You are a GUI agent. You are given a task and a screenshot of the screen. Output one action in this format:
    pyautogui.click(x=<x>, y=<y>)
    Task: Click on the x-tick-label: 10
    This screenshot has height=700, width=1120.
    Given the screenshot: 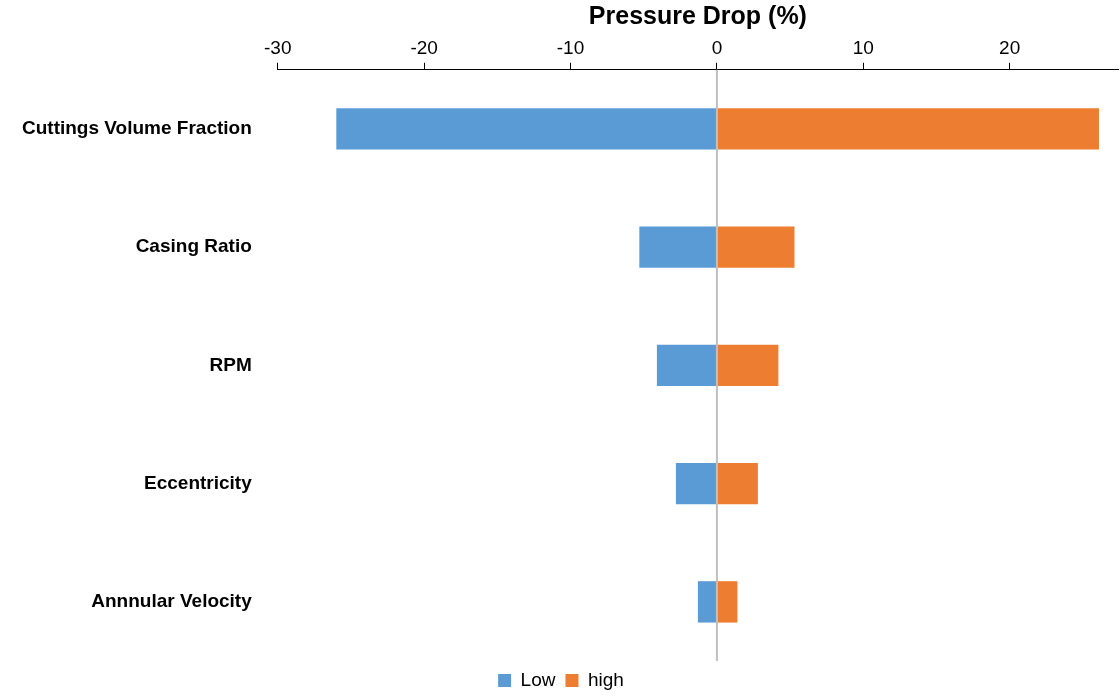 What is the action you would take?
    pyautogui.click(x=863, y=47)
    